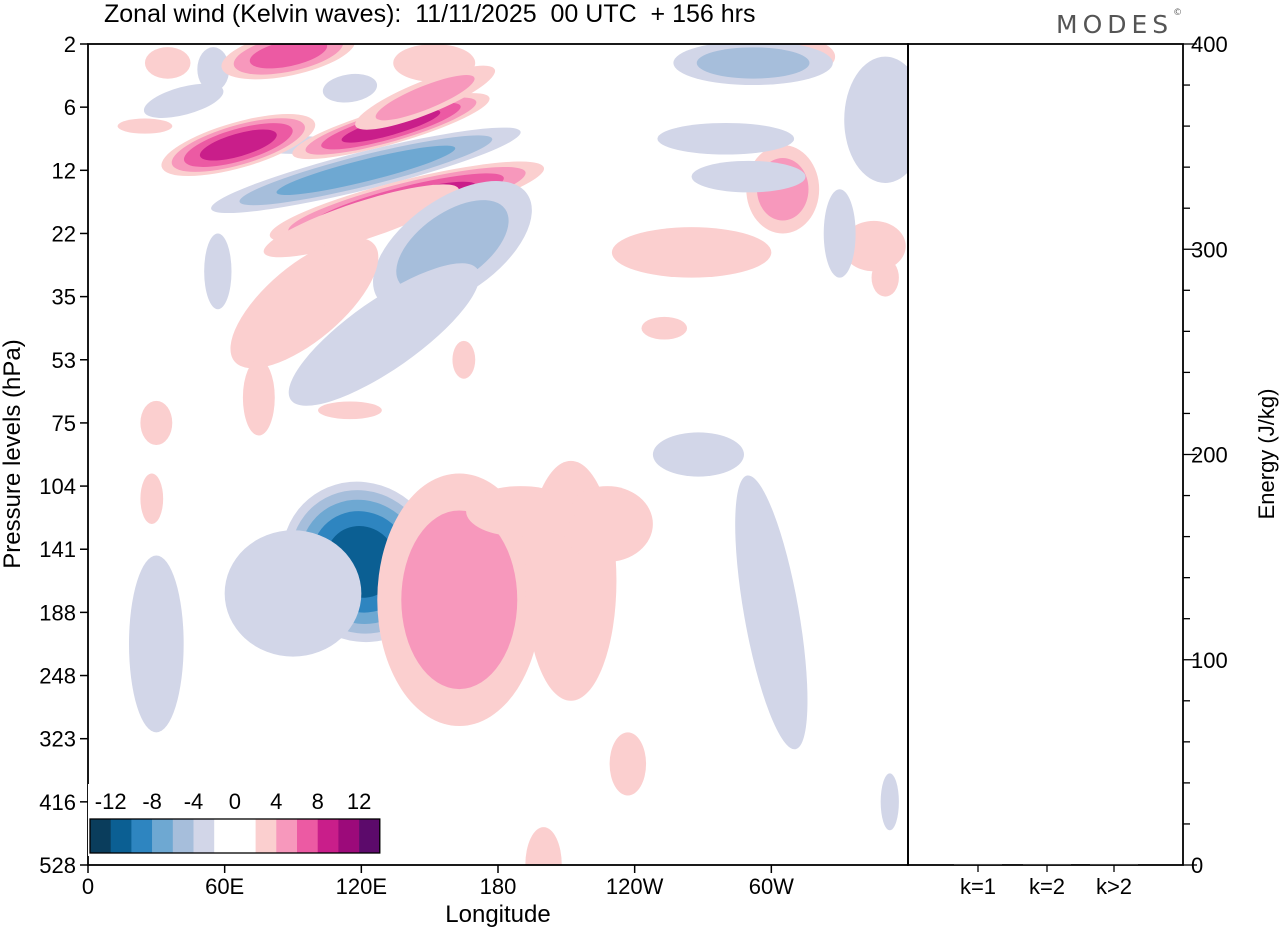  What do you see at coordinates (235, 801) in the screenshot?
I see `colorbar-label: 0` at bounding box center [235, 801].